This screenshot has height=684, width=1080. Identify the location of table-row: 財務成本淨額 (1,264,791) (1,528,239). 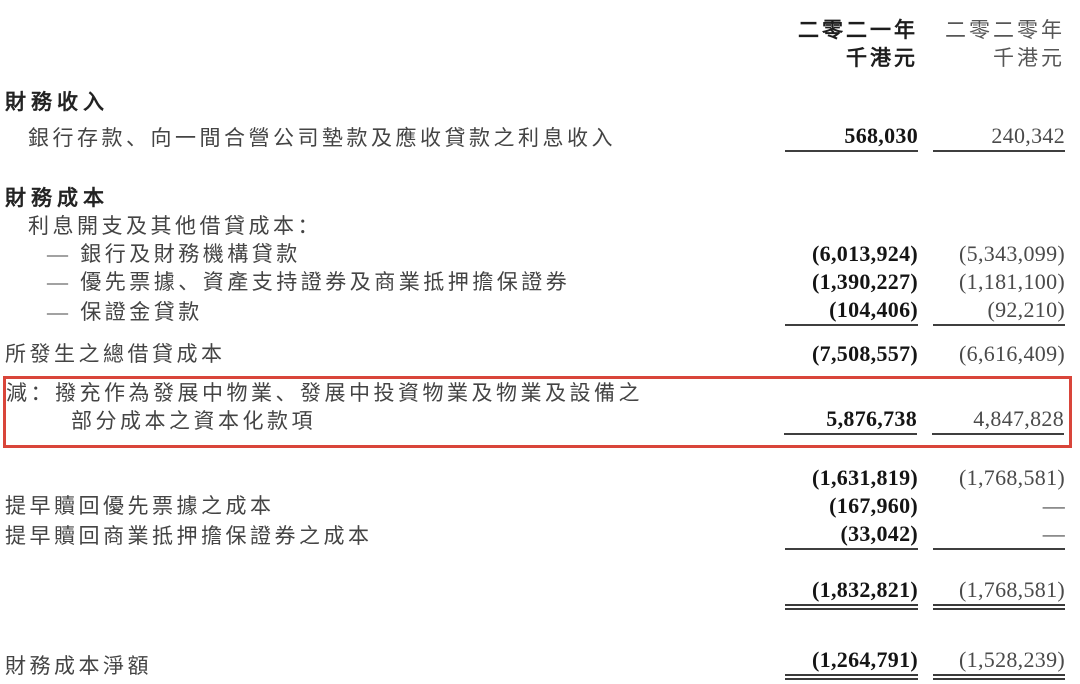
(540, 663).